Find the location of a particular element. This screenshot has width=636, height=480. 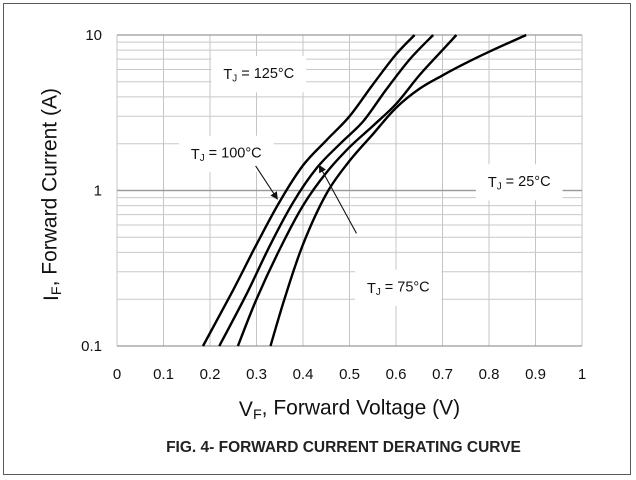

series-label-2: TJ = 75°C is located at coordinates (398, 289).